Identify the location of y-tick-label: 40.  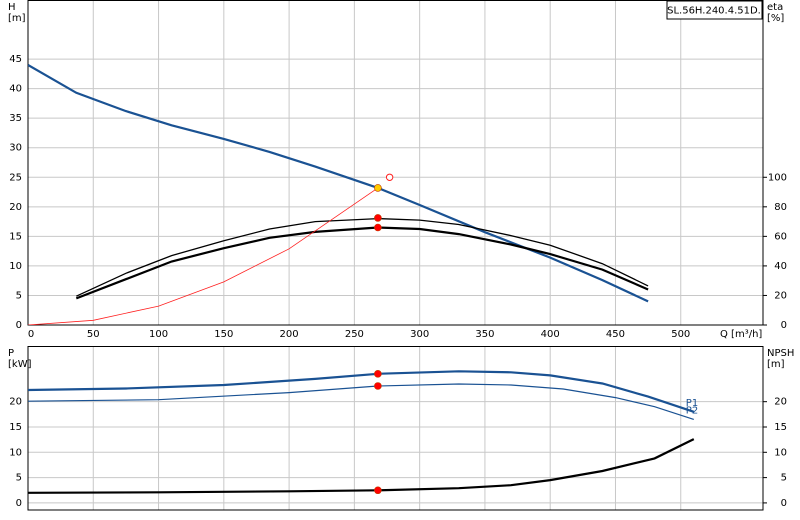
(15, 89).